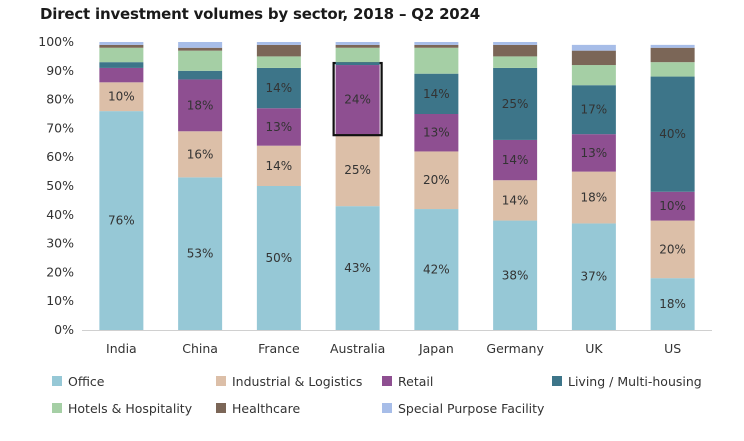  I want to click on bar-china: 53% 16% 18%, so click(200, 186).